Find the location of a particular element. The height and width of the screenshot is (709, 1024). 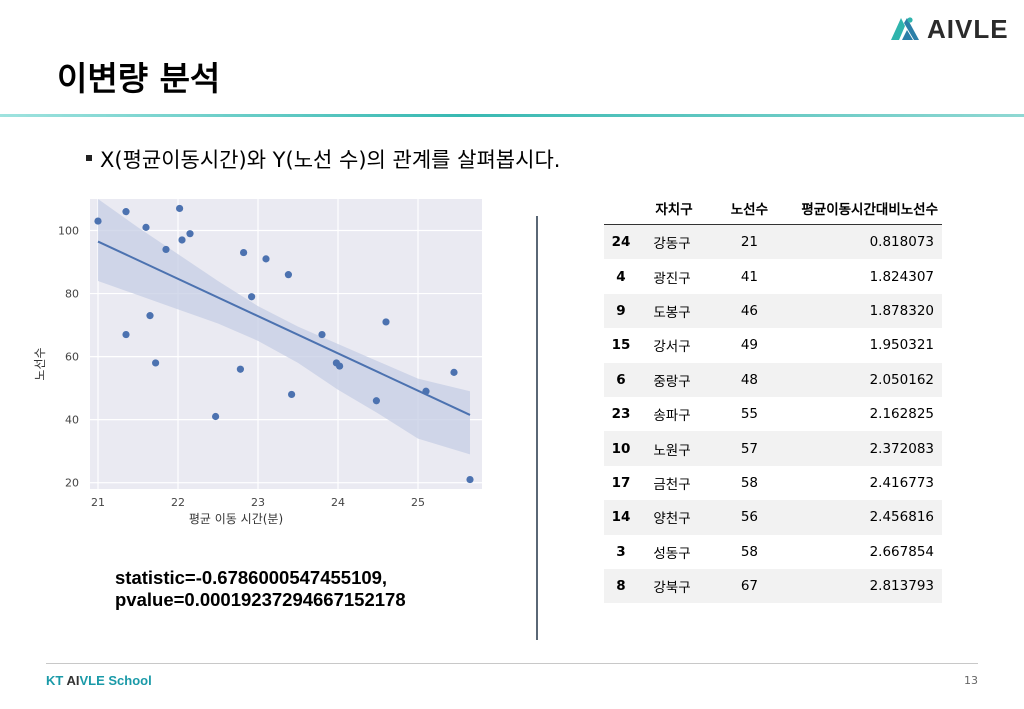

regression-line is located at coordinates (284, 328).